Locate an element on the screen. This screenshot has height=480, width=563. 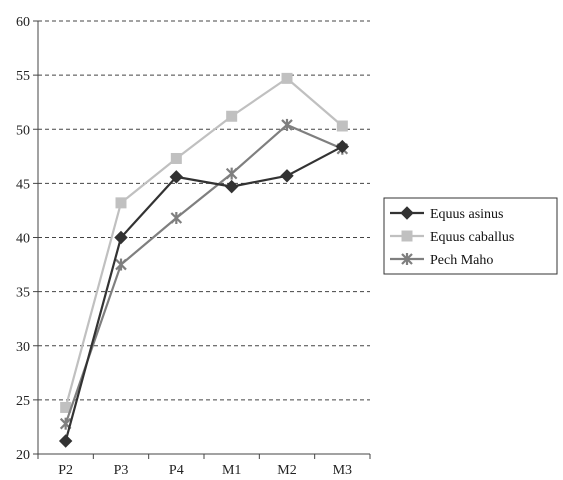
x-tick-label: M2 is located at coordinates (286, 470).